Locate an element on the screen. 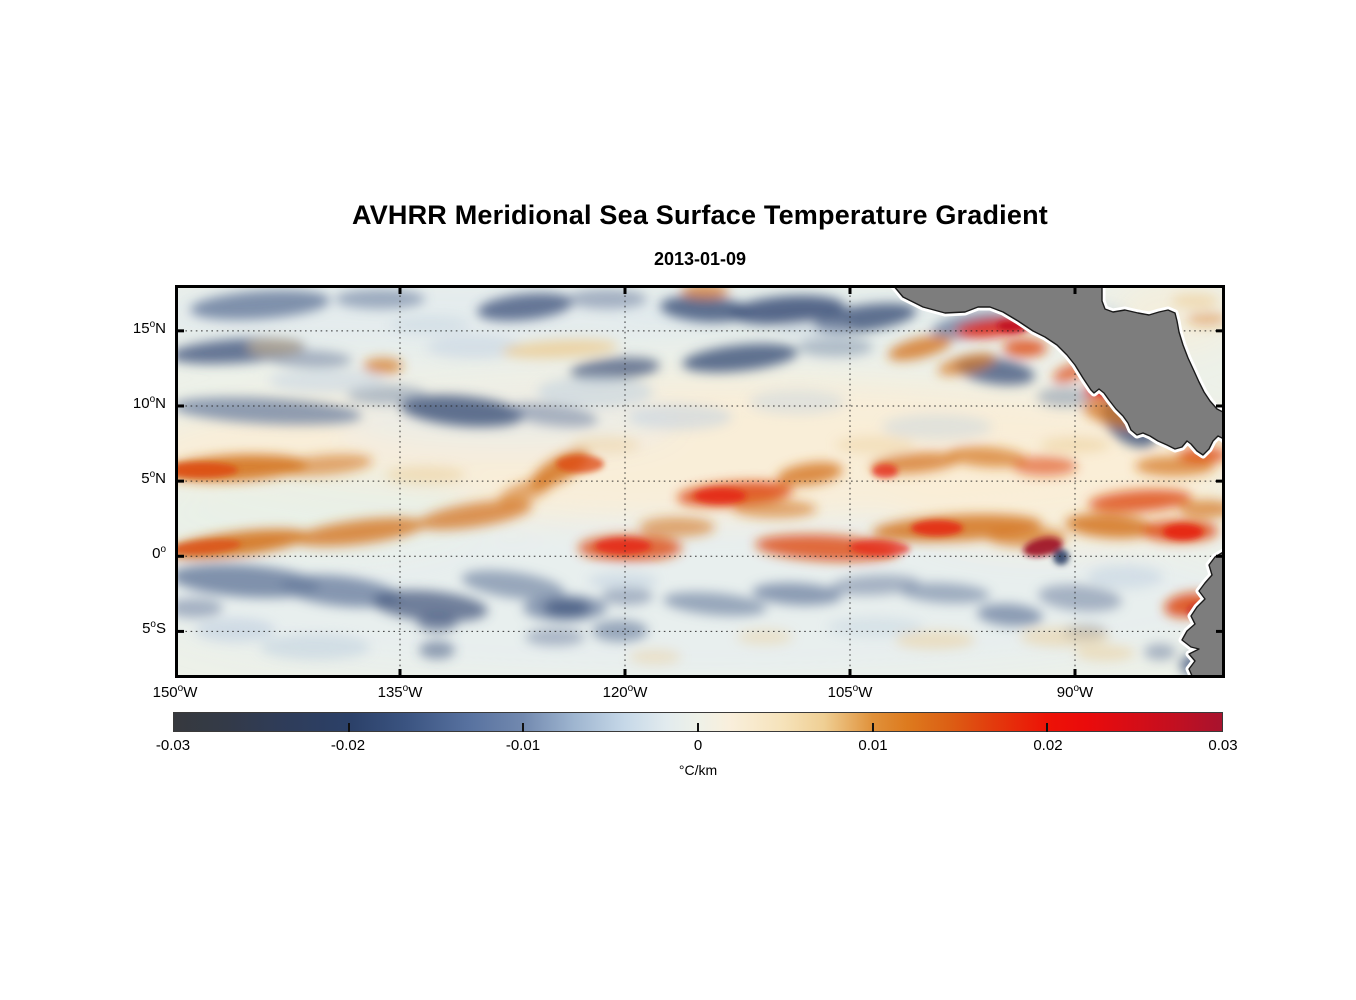 The width and height of the screenshot is (1356, 1000). y-tick-label: 5oS is located at coordinates (154, 628).